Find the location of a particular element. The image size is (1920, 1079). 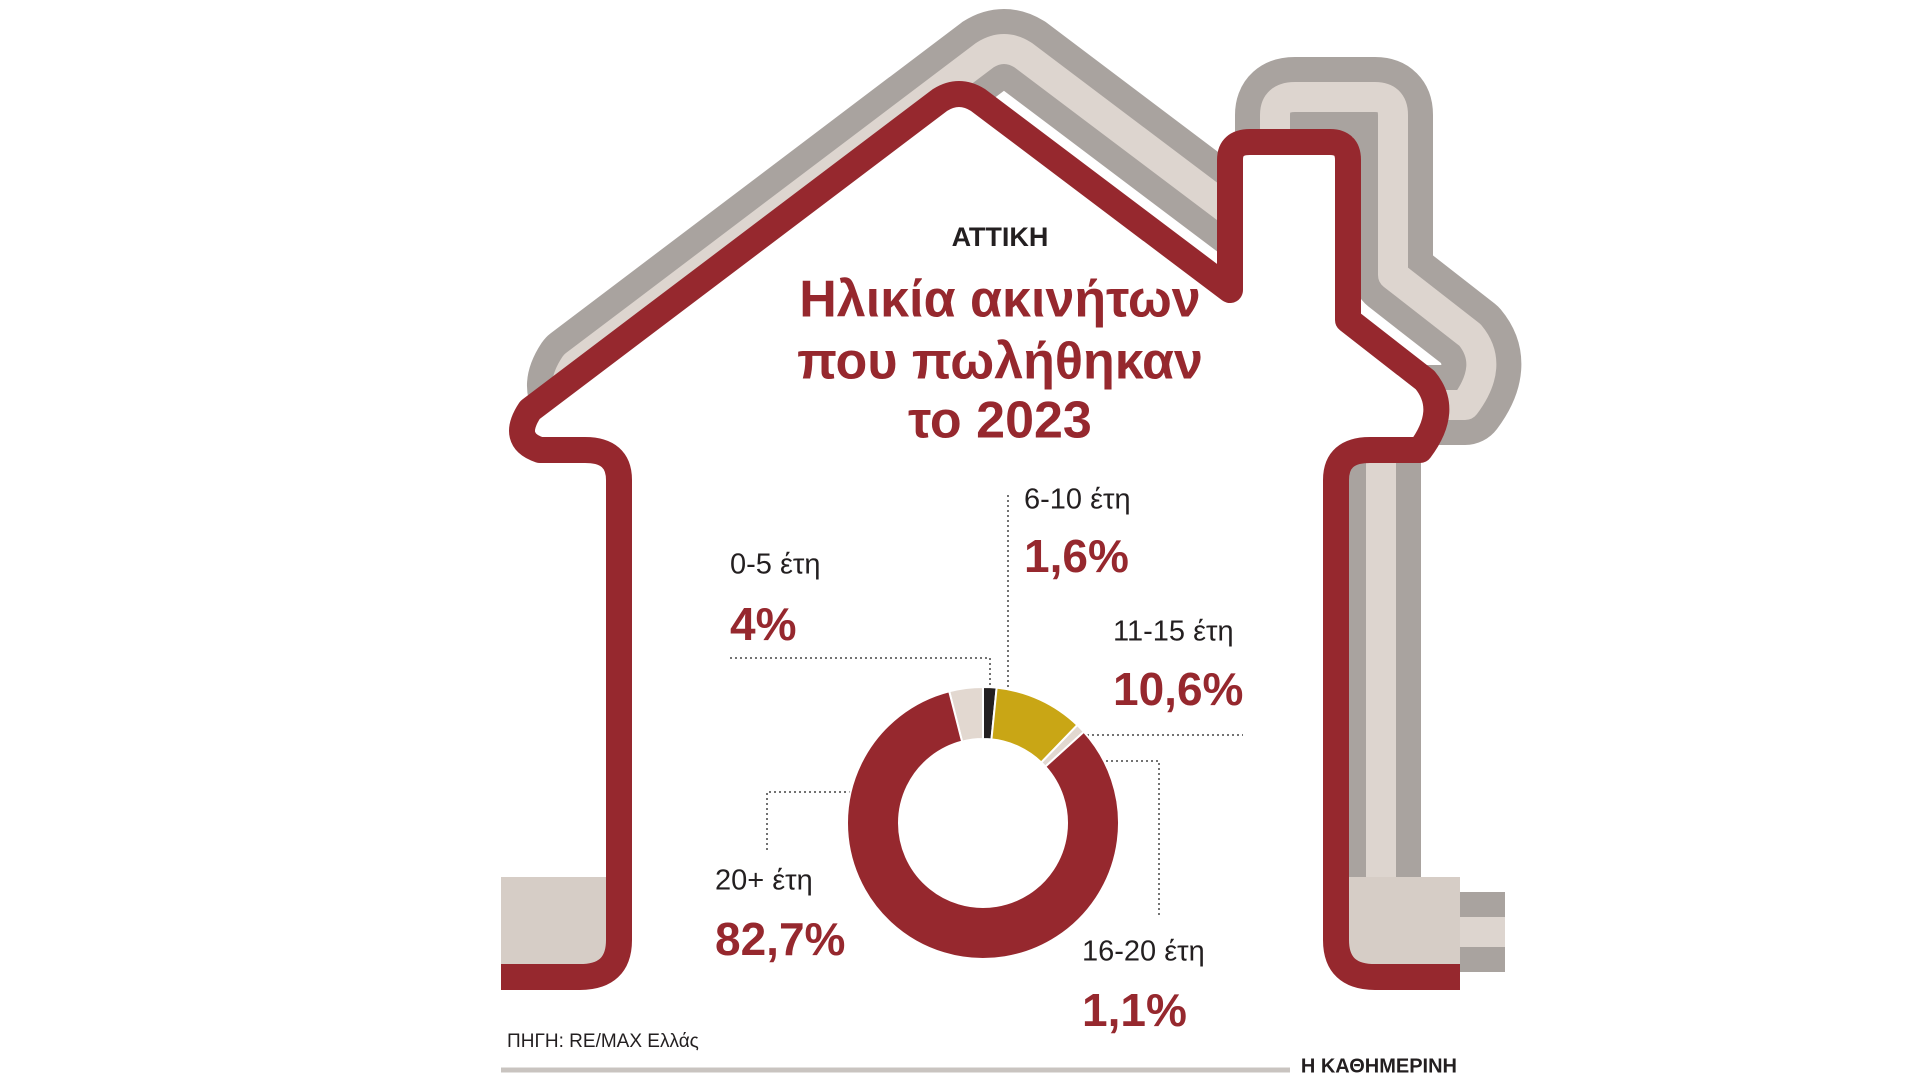

donut is located at coordinates (983, 822).